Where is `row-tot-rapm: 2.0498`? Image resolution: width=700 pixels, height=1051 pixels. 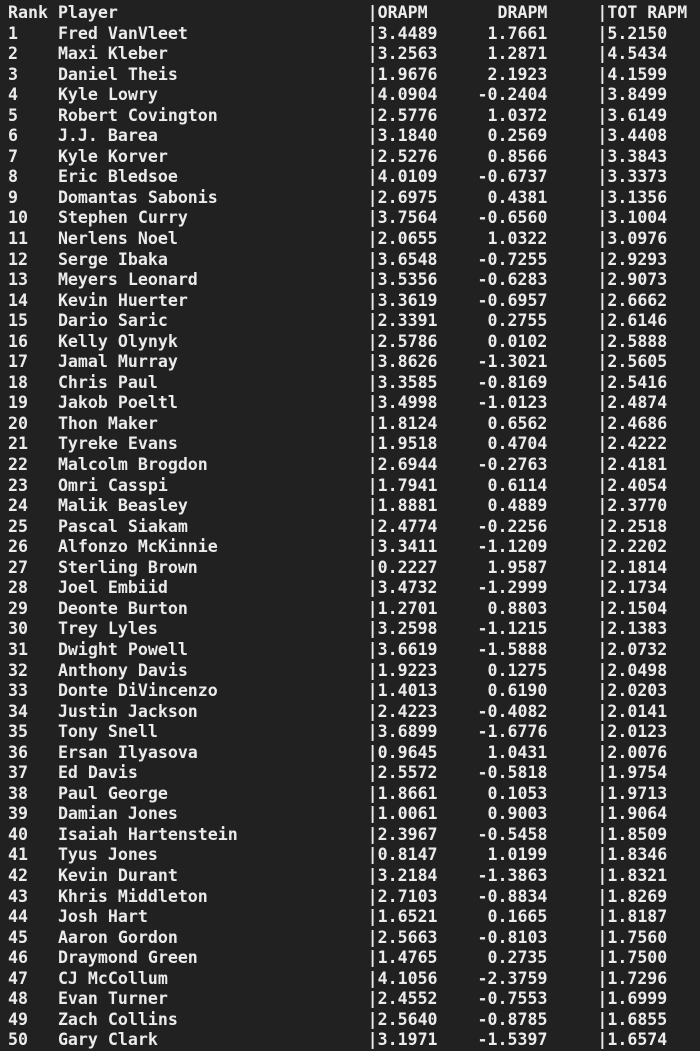
row-tot-rapm: 2.0498 is located at coordinates (637, 670).